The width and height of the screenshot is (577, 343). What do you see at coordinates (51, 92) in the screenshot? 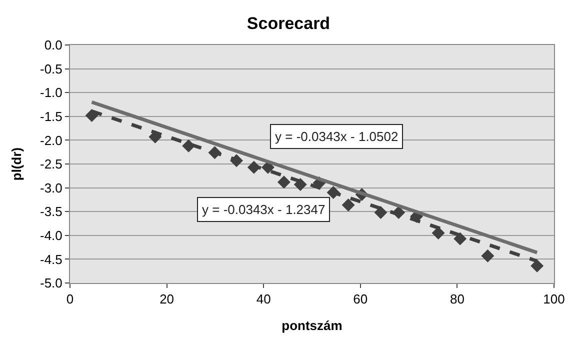
I see `y-tick-label: -1.0` at bounding box center [51, 92].